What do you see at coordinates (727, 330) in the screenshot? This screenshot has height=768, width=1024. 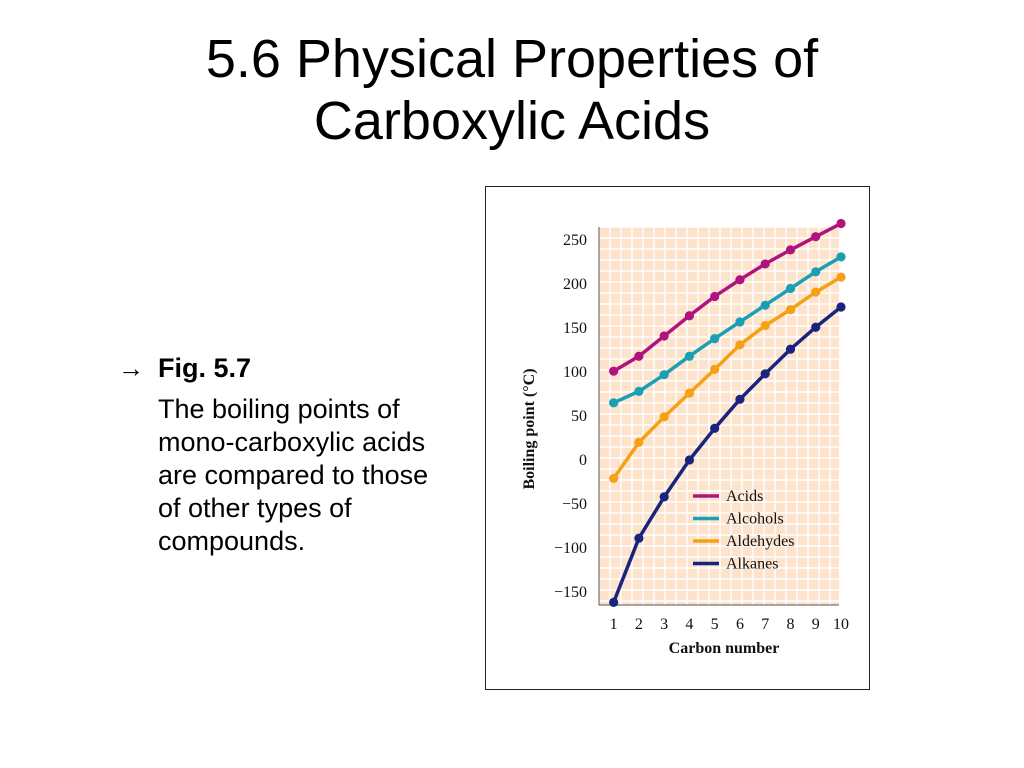 I see `series-line-alcohols` at bounding box center [727, 330].